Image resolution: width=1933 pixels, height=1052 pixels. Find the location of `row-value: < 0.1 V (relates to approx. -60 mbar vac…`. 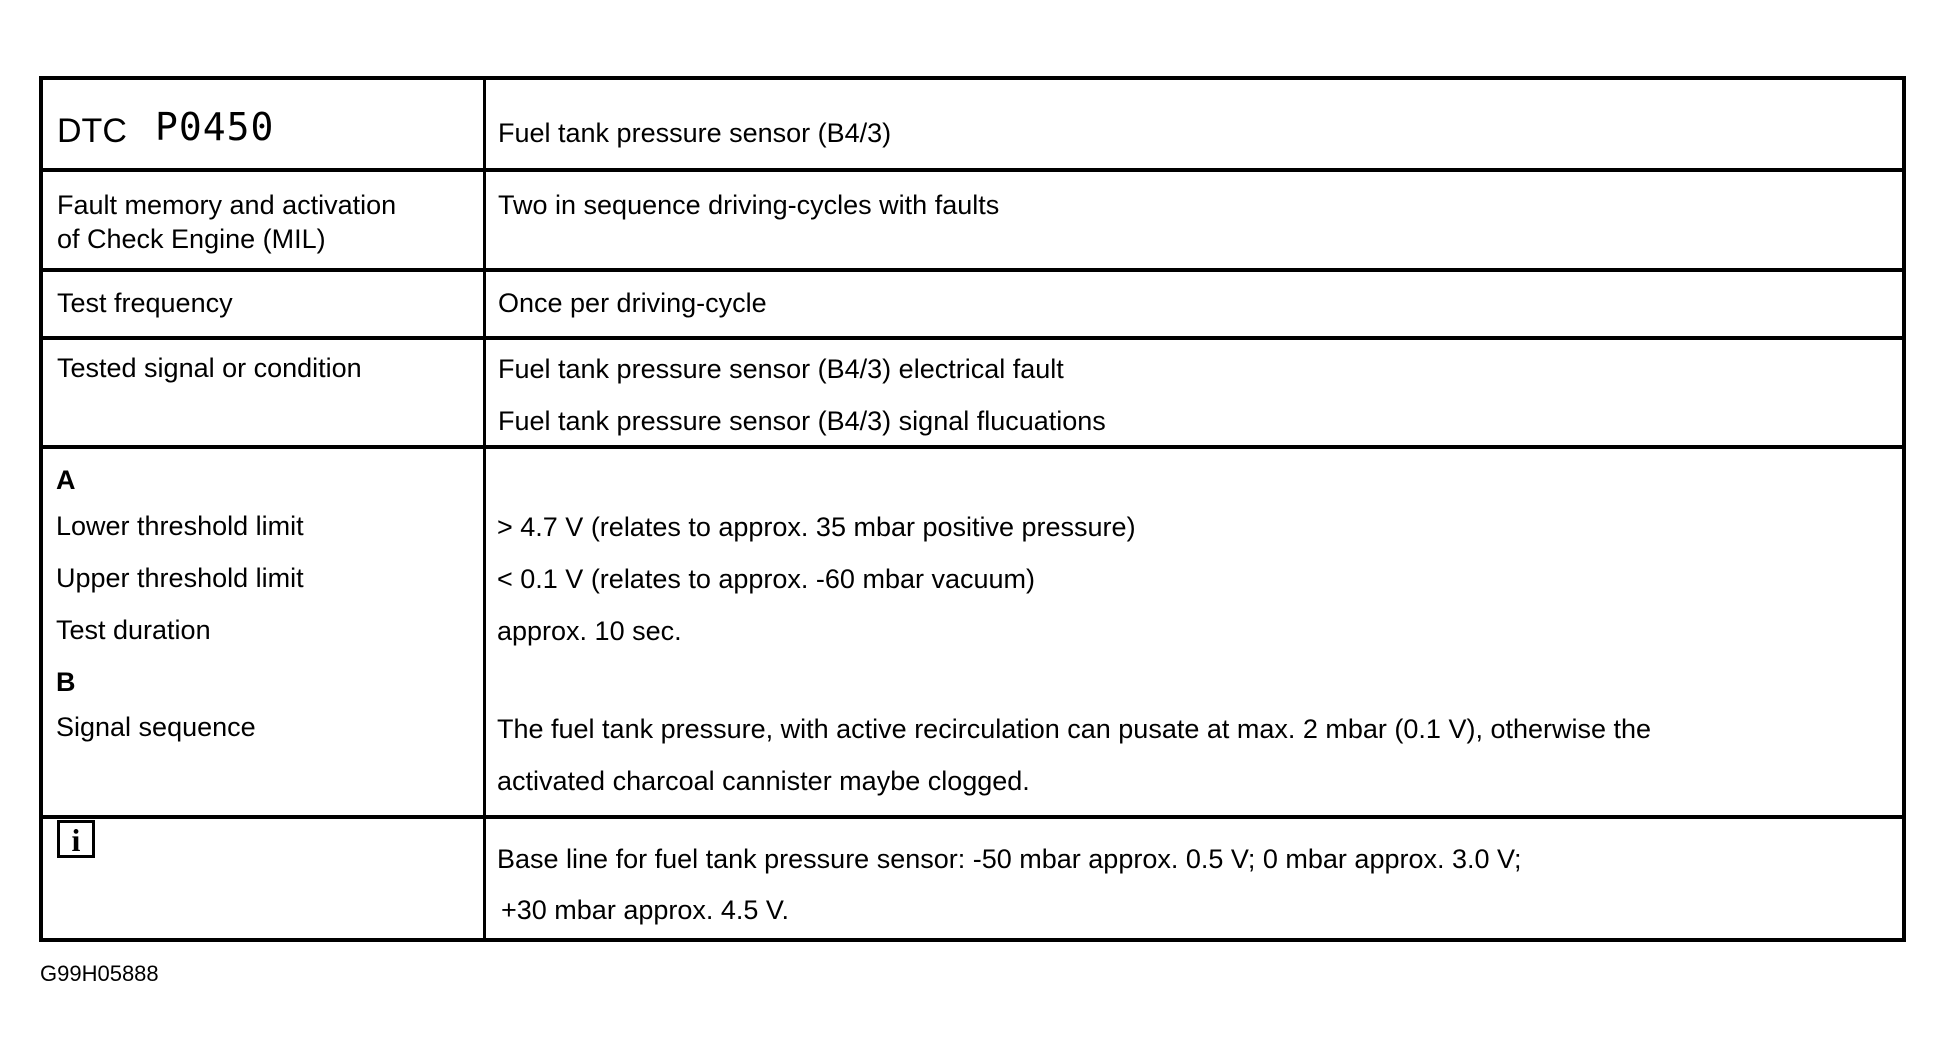

row-value: < 0.1 V (relates to approx. -60 mbar vac… is located at coordinates (766, 579).